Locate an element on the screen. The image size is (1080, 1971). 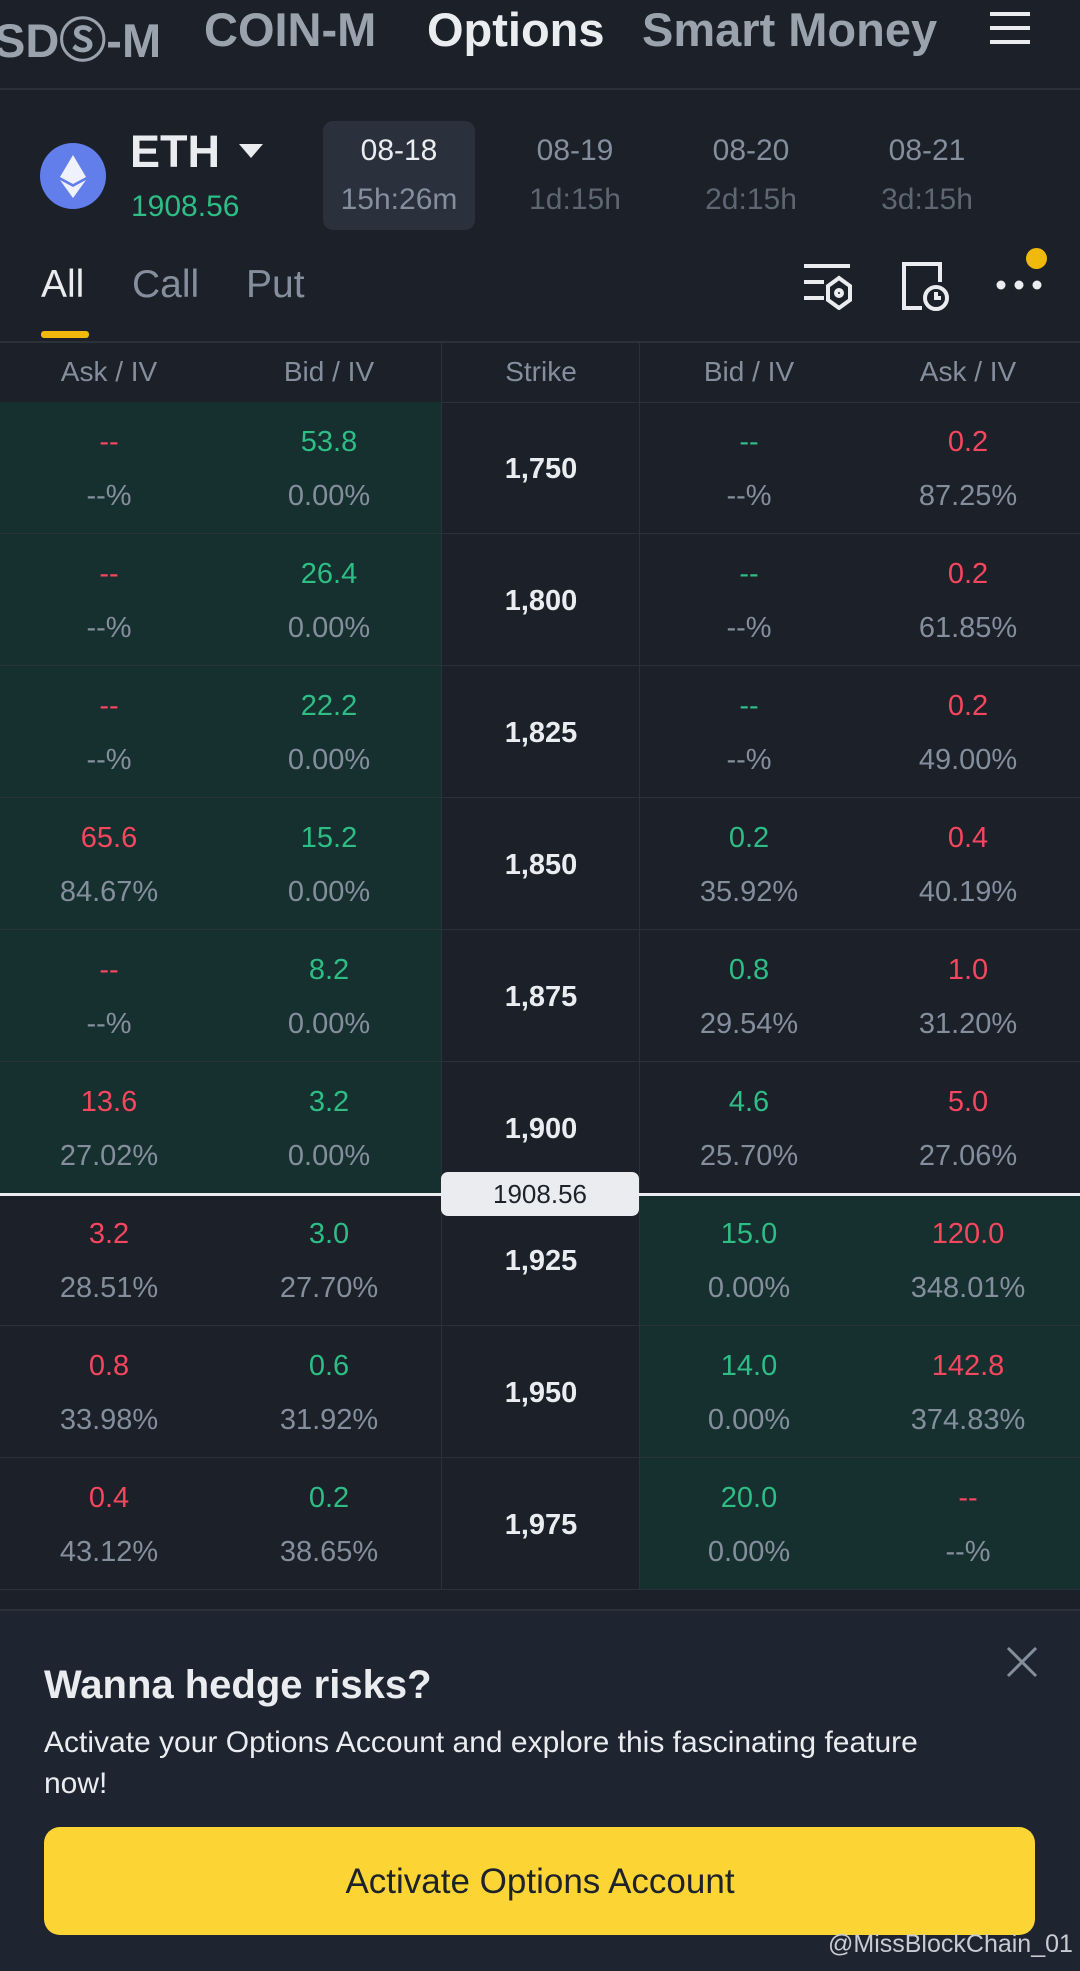
call-bid: 8.2 is located at coordinates (329, 970).